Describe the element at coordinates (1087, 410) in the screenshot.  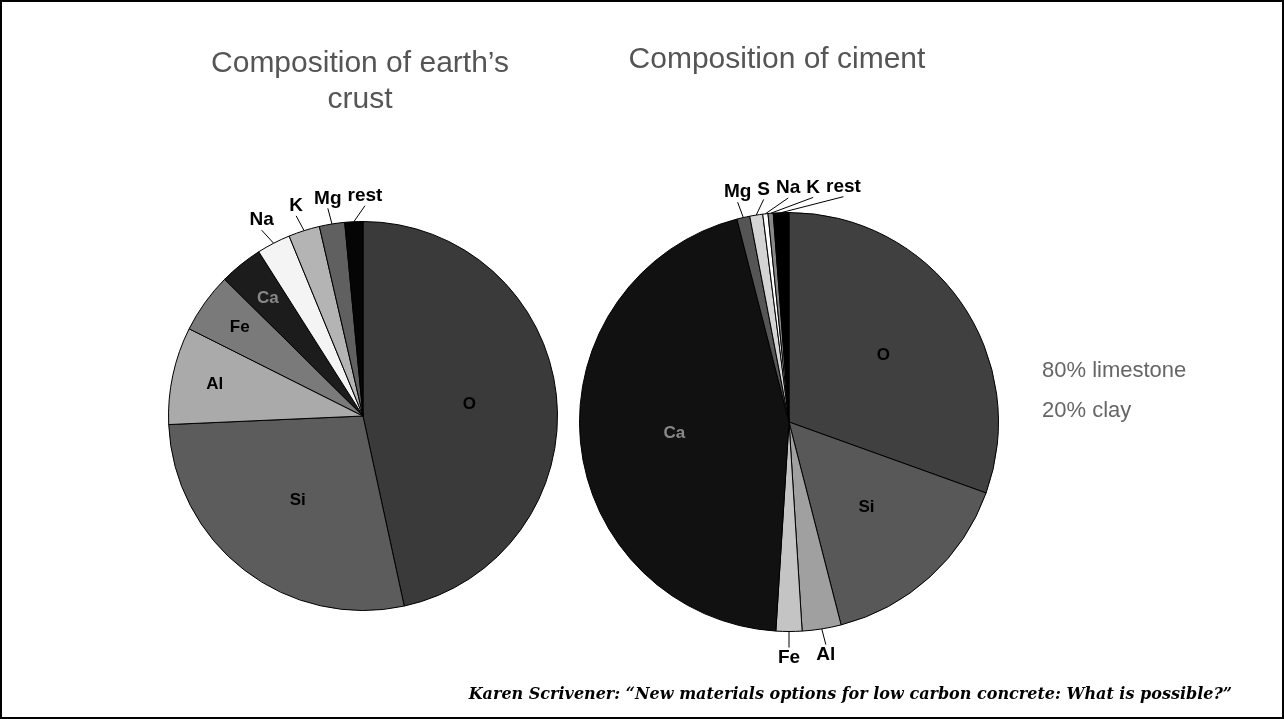
I see `text: 20% clay` at that location.